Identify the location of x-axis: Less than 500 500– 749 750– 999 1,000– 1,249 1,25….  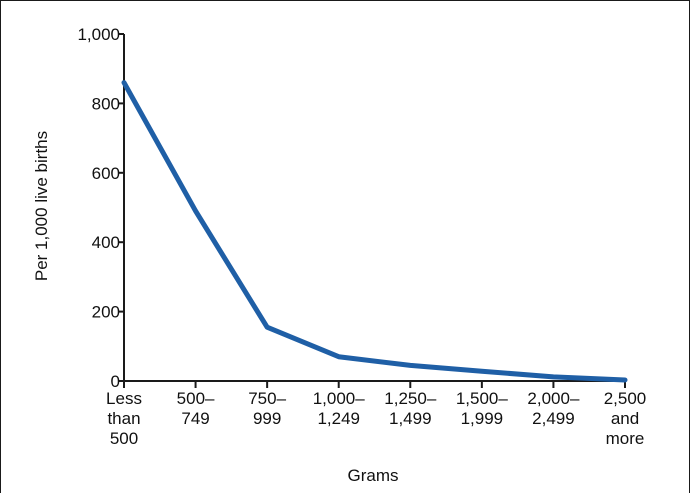
(376, 414).